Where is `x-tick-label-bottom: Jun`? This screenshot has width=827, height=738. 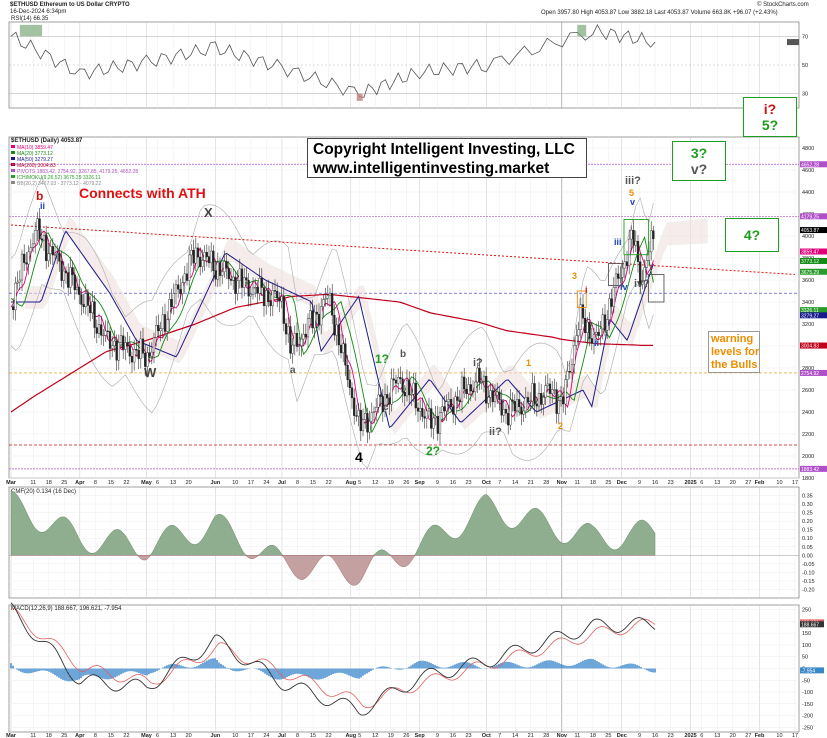 x-tick-label-bottom: Jun is located at coordinates (215, 735).